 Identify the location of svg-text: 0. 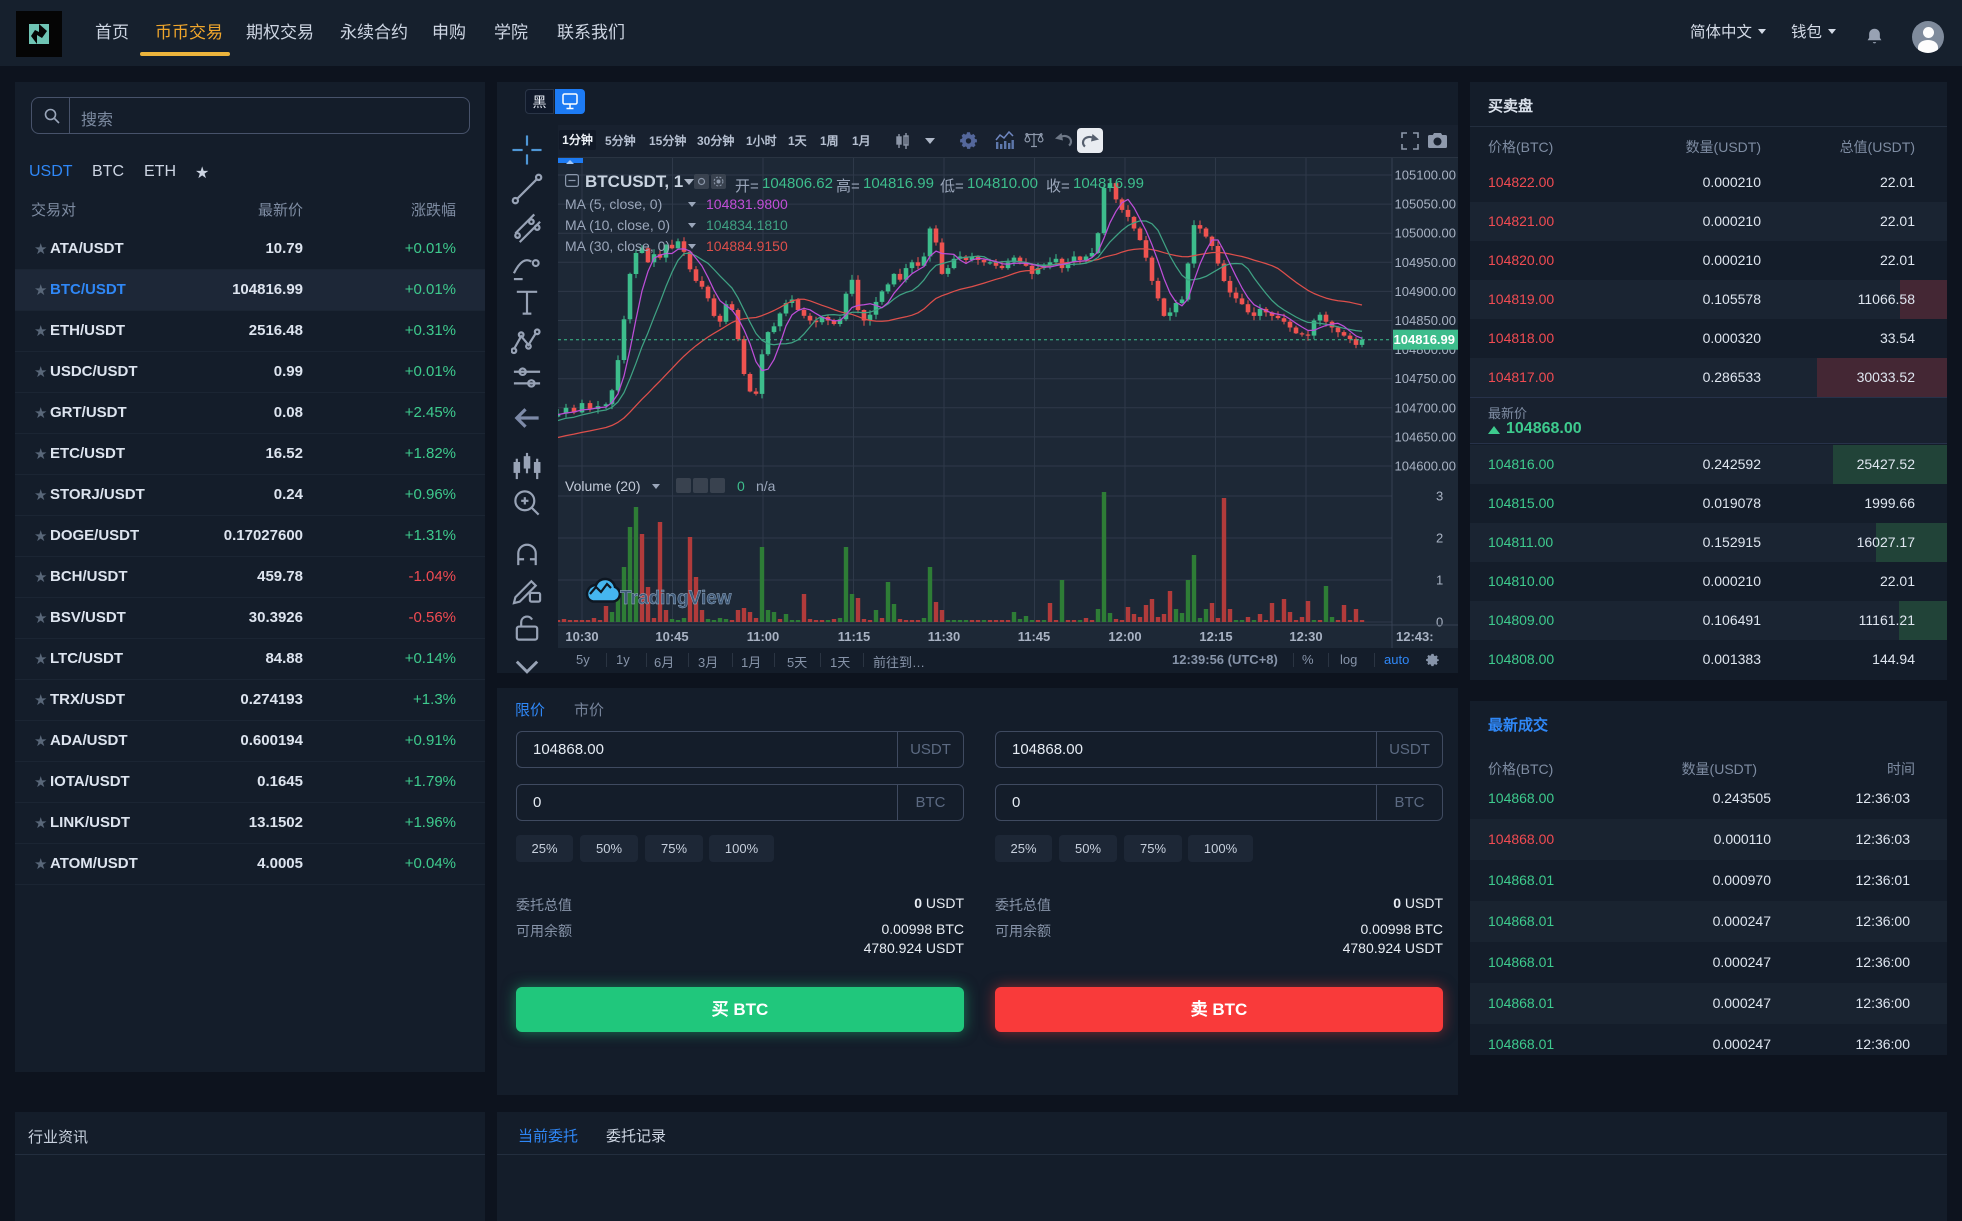
(1439, 622).